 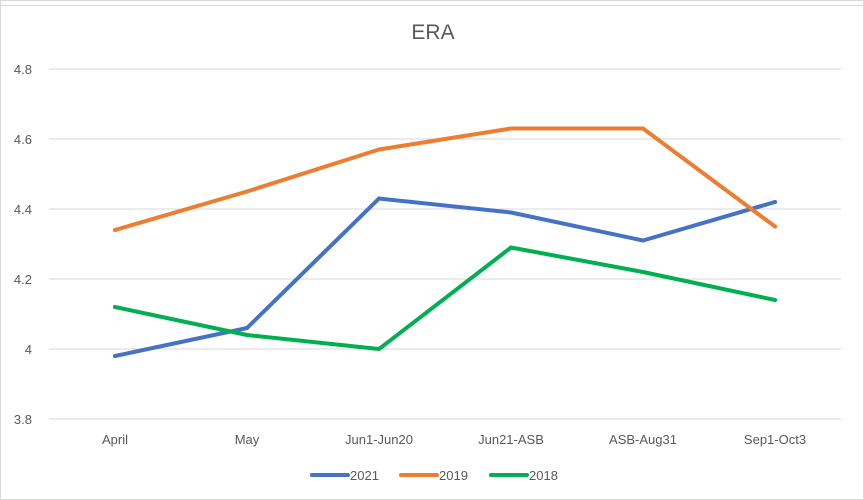 What do you see at coordinates (23, 419) in the screenshot?
I see `y-tick-label: 3.8` at bounding box center [23, 419].